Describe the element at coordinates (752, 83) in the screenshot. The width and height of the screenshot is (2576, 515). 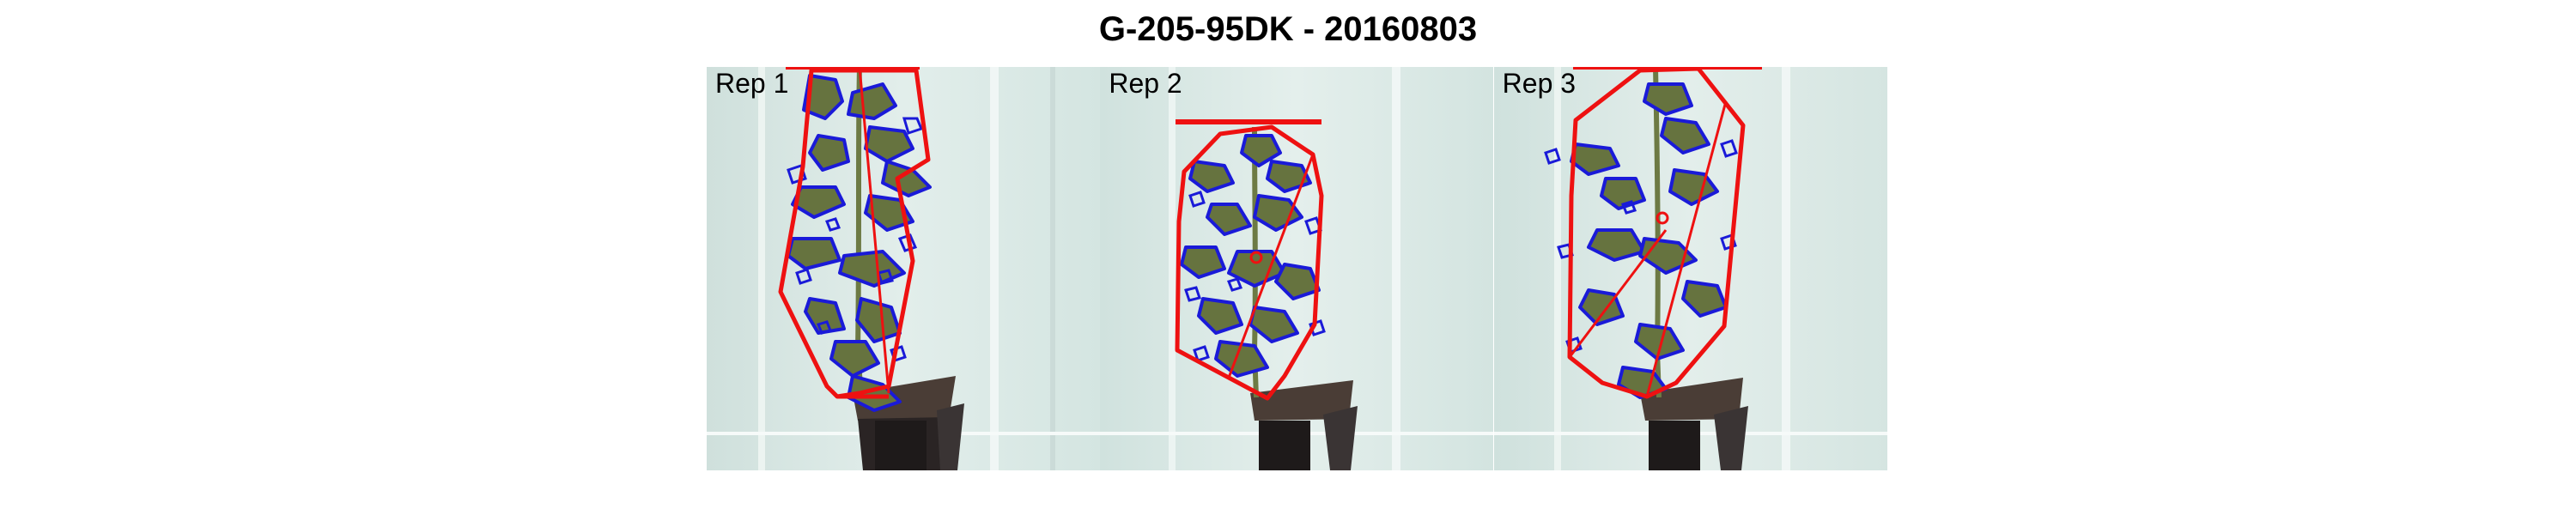
I see `panel-label: Rep 1` at that location.